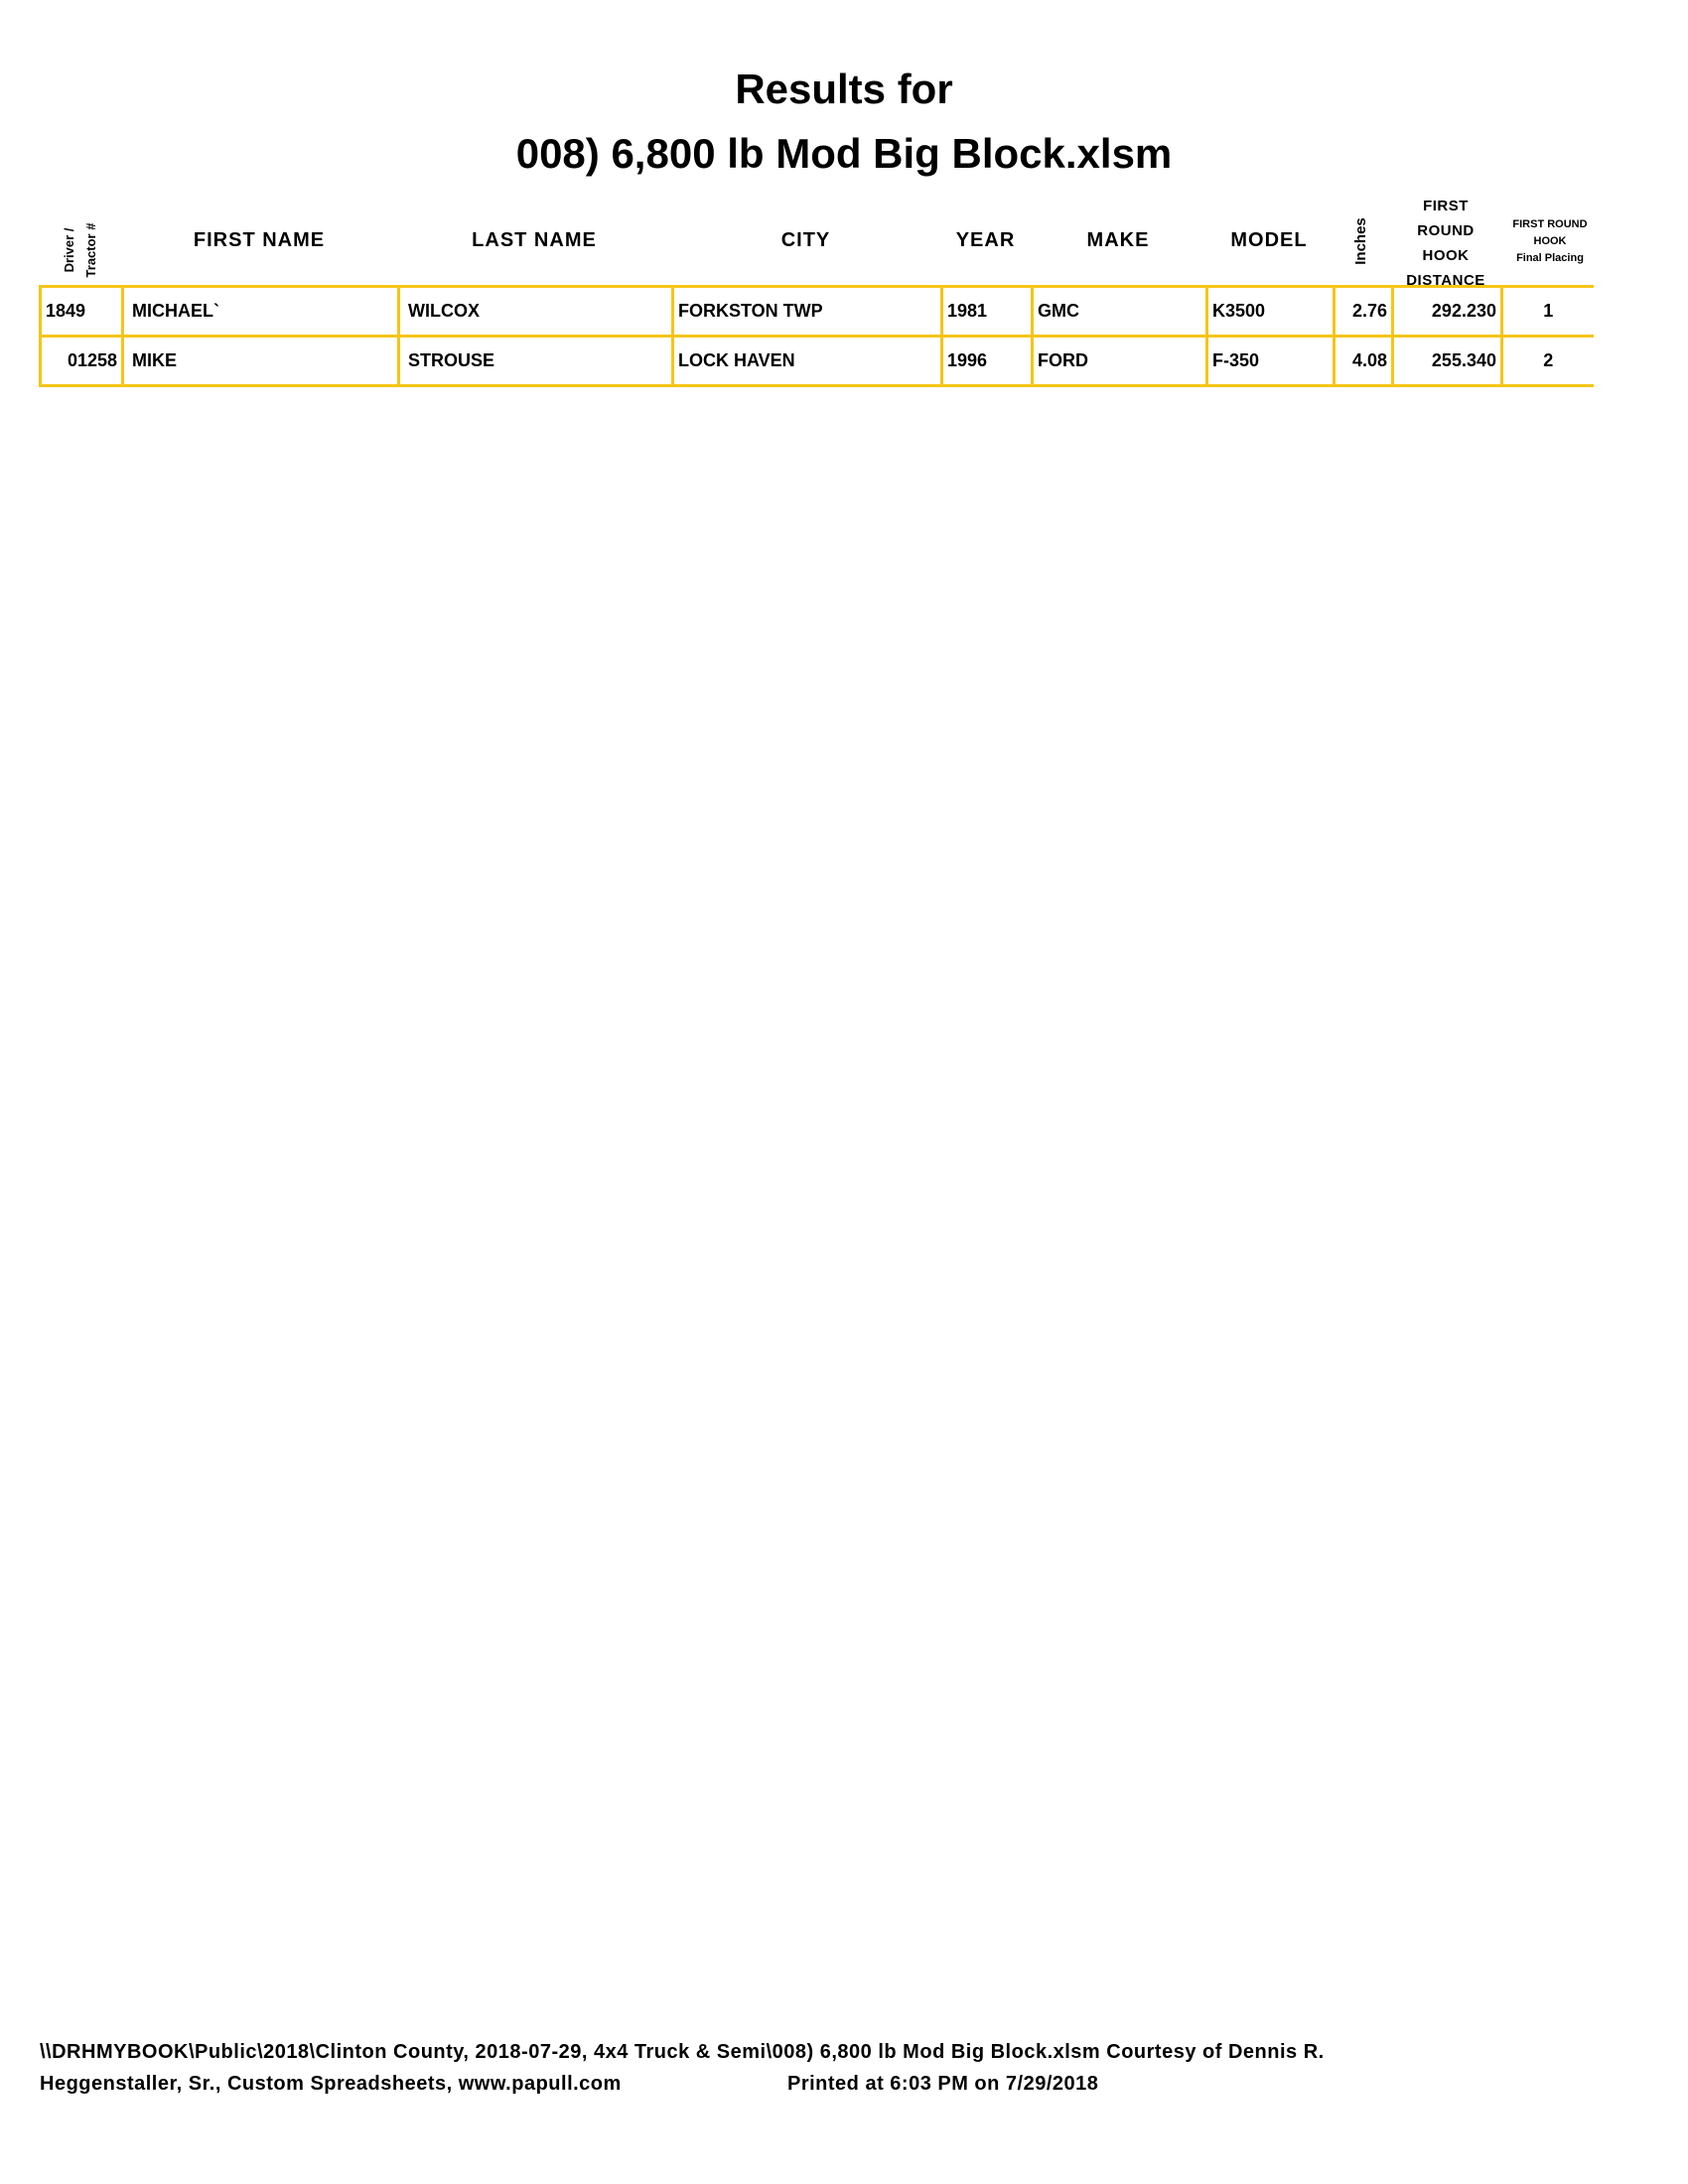 This screenshot has height=2184, width=1688. I want to click on footer-printed: Printed at 6:03 PM on 7/29/2018, so click(943, 2084).